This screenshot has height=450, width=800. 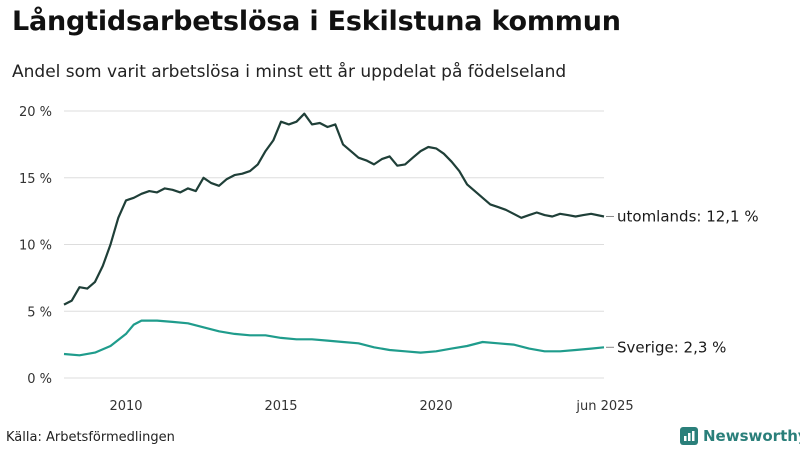 What do you see at coordinates (604, 406) in the screenshot?
I see `x-tick-label: jun 2025` at bounding box center [604, 406].